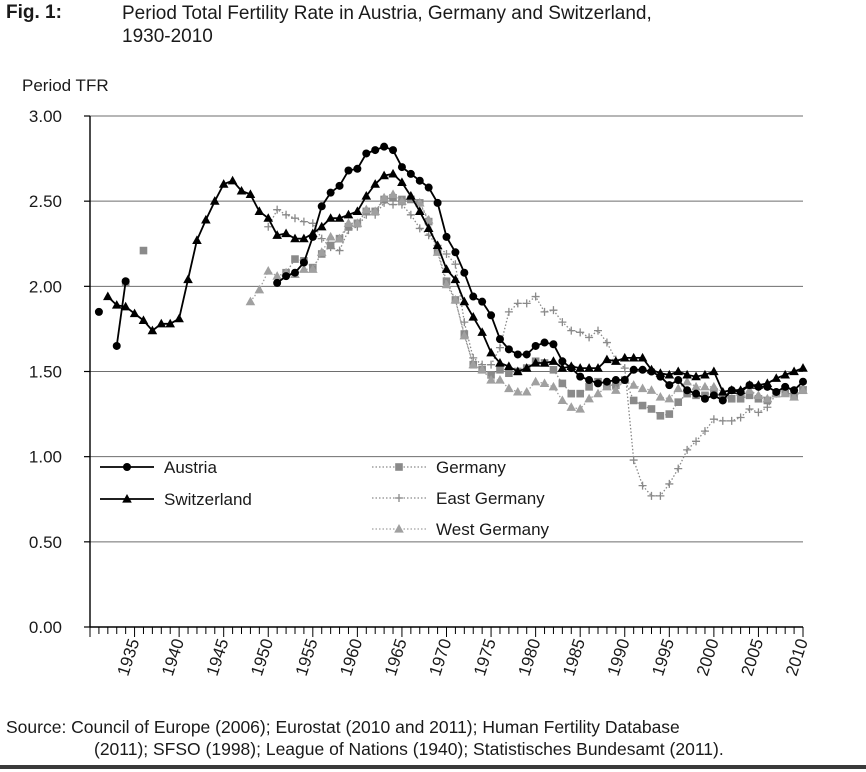 The height and width of the screenshot is (772, 866). What do you see at coordinates (129, 657) in the screenshot?
I see `x-tick-label: 1935` at bounding box center [129, 657].